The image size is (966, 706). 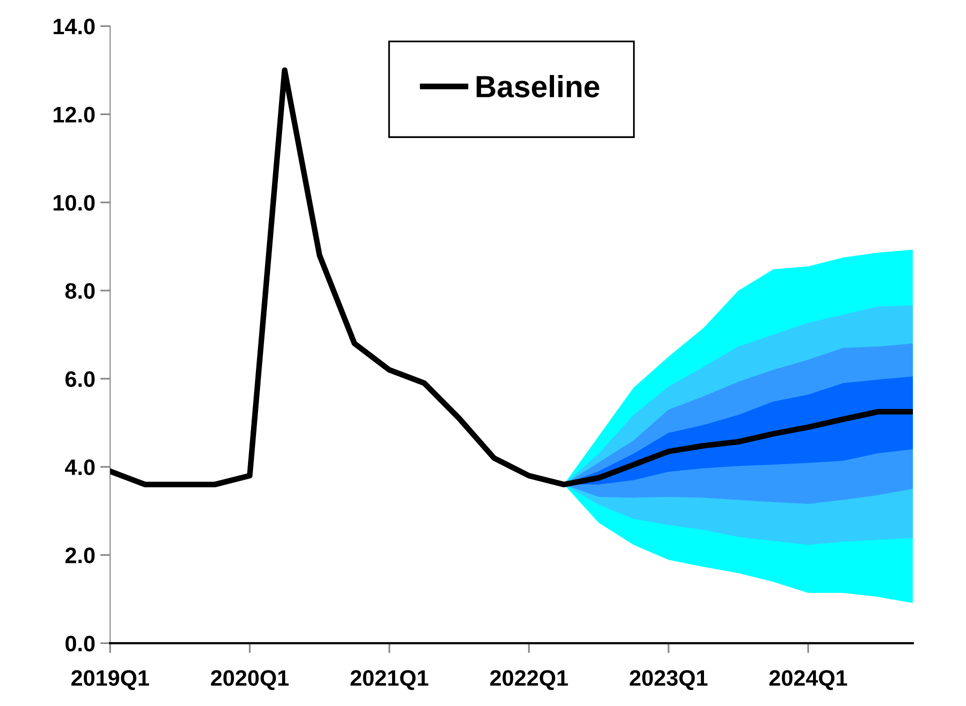 I want to click on x-tick-label: 2019Q1, so click(x=110, y=680).